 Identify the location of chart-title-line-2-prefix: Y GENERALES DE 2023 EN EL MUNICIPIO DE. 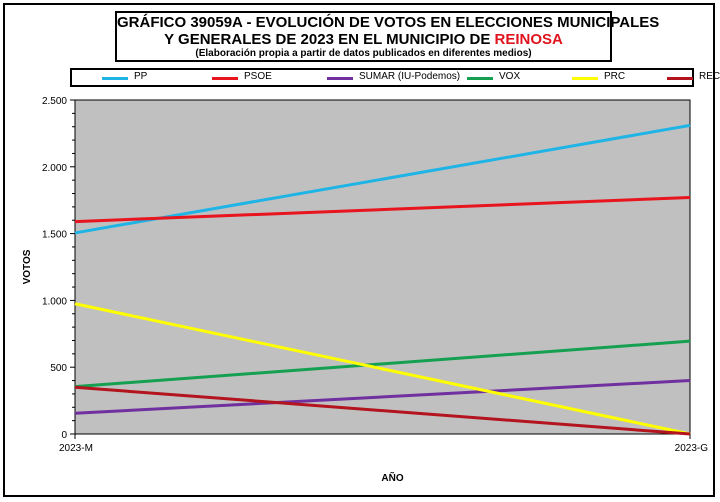
(327, 39).